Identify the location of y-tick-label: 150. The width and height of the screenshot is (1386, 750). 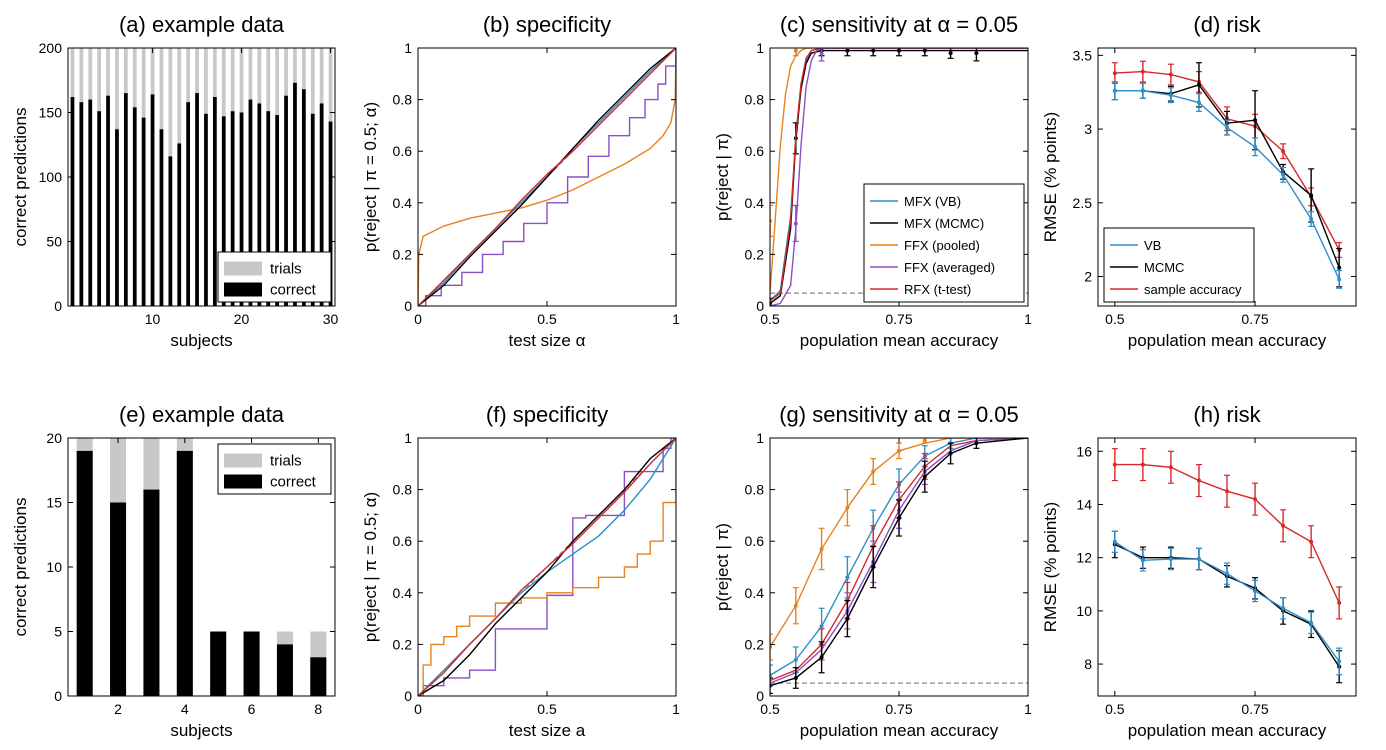
(51, 113).